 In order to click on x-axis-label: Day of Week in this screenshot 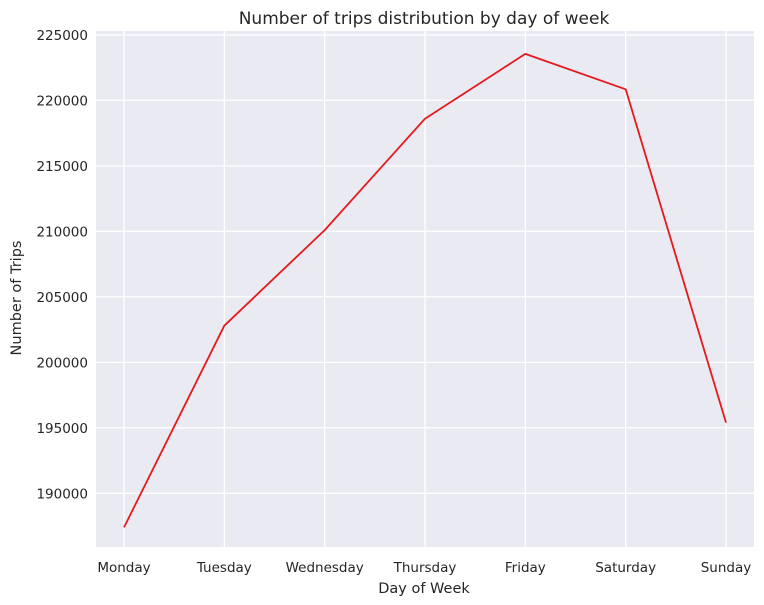, I will do `click(424, 589)`.